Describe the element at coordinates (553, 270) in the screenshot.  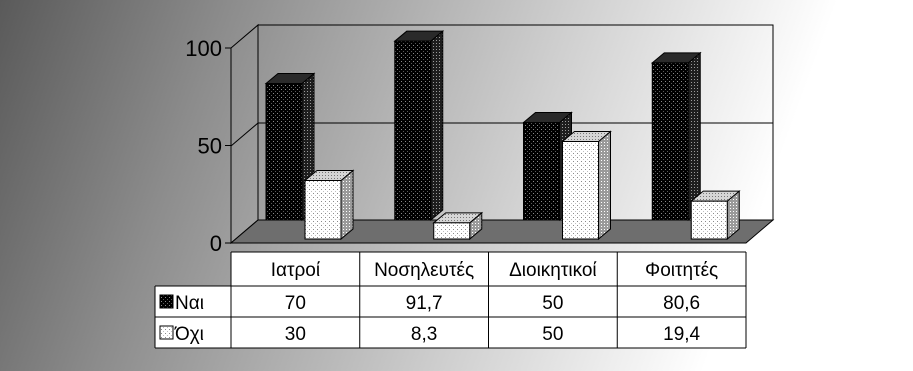
I see `category-label: Διοικητικοί` at that location.